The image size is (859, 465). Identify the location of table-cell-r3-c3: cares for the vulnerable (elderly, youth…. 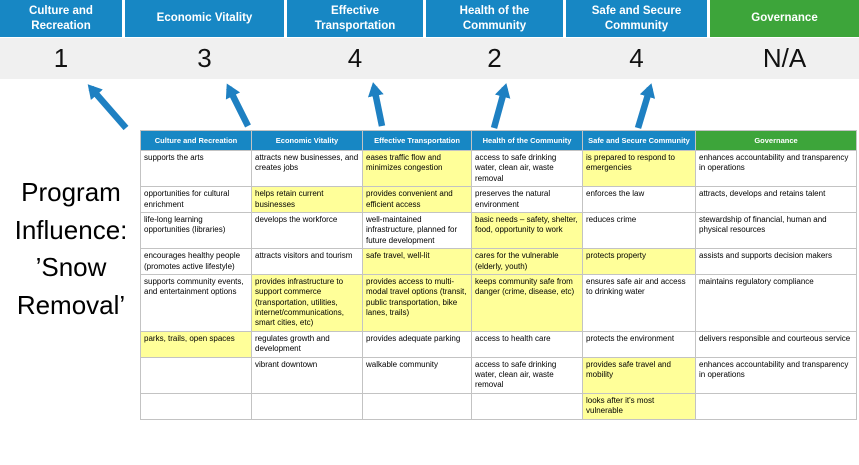
(527, 261).